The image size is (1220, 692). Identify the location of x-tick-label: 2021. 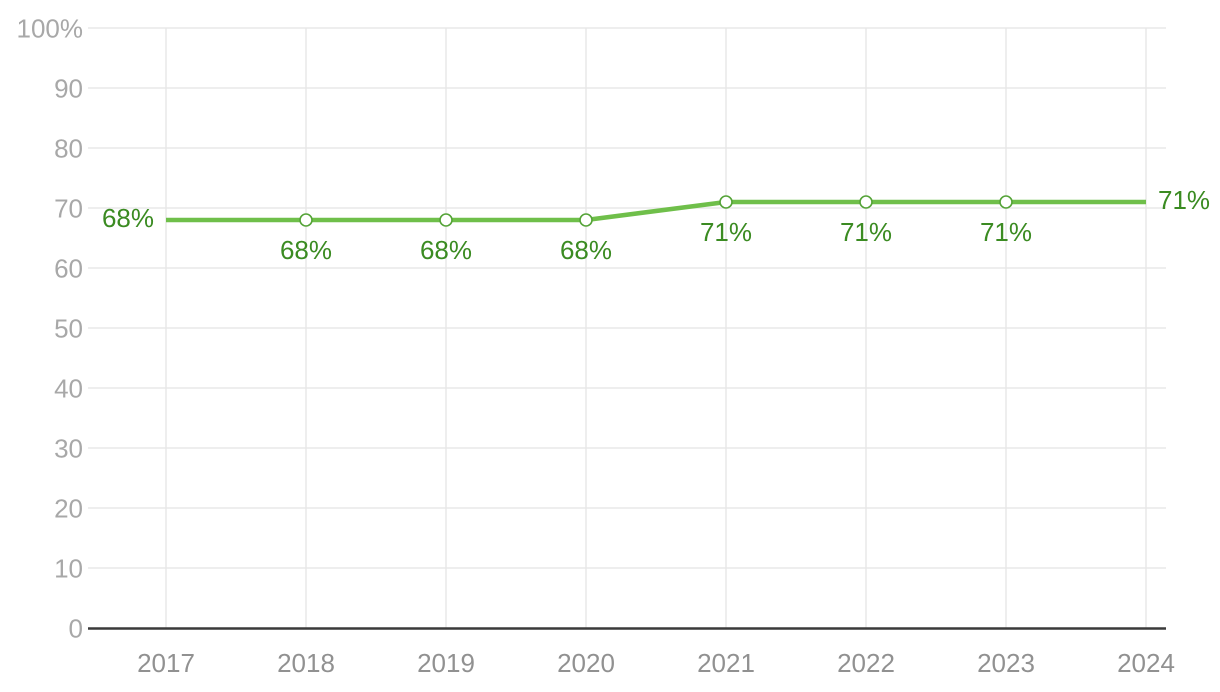
(726, 663).